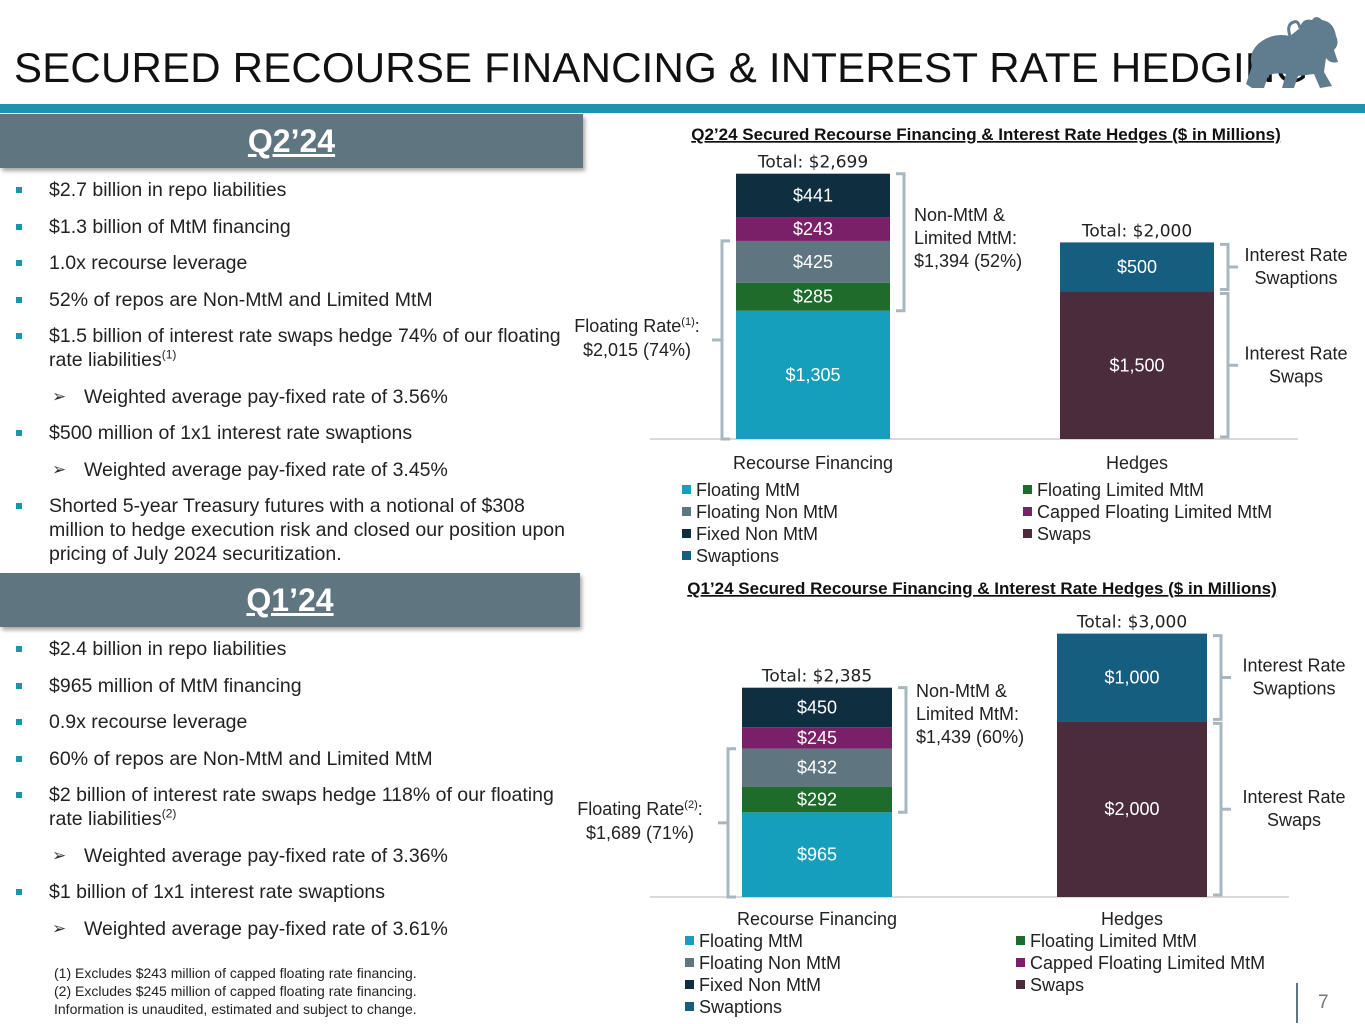 This screenshot has height=1024, width=1365. I want to click on total-label: Total: $2,000, so click(1136, 231).